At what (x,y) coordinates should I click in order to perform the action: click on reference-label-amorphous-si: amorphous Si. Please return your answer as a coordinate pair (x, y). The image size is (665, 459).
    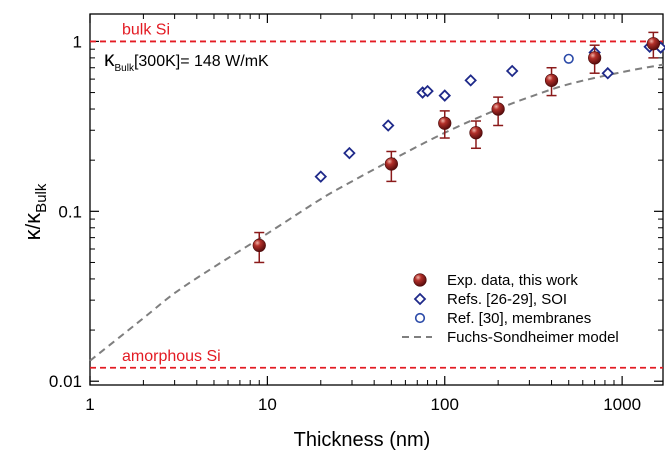
    Looking at the image, I should click on (171, 356).